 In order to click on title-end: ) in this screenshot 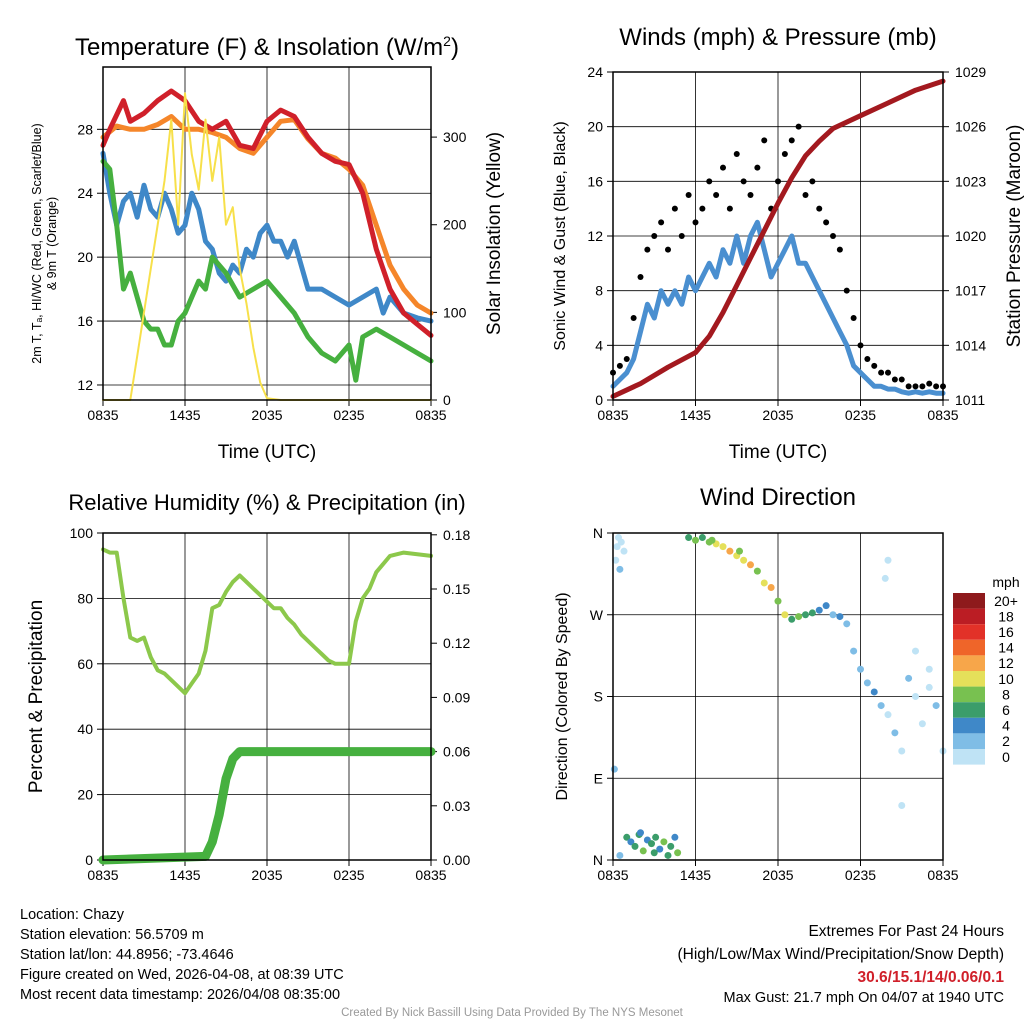, I will do `click(455, 47)`.